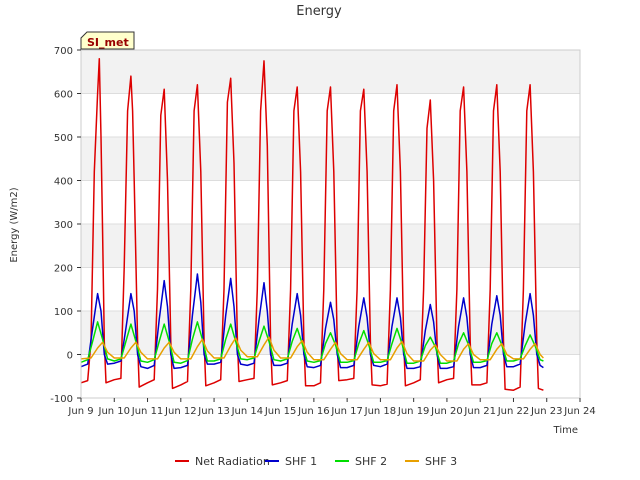 The width and height of the screenshot is (640, 480). Describe the element at coordinates (346, 411) in the screenshot. I see `x-tick-label: Jun 17` at that location.